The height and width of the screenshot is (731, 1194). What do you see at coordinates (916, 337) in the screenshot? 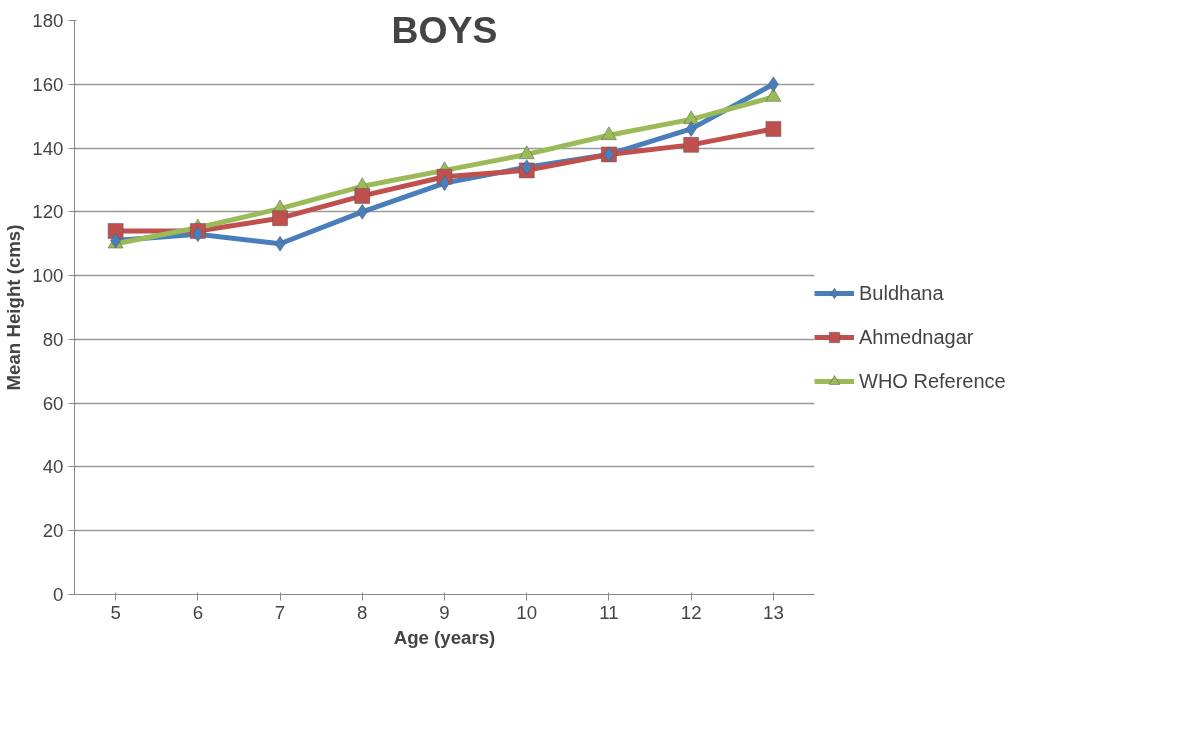
I see `legend-label: Ahmednagar` at bounding box center [916, 337].